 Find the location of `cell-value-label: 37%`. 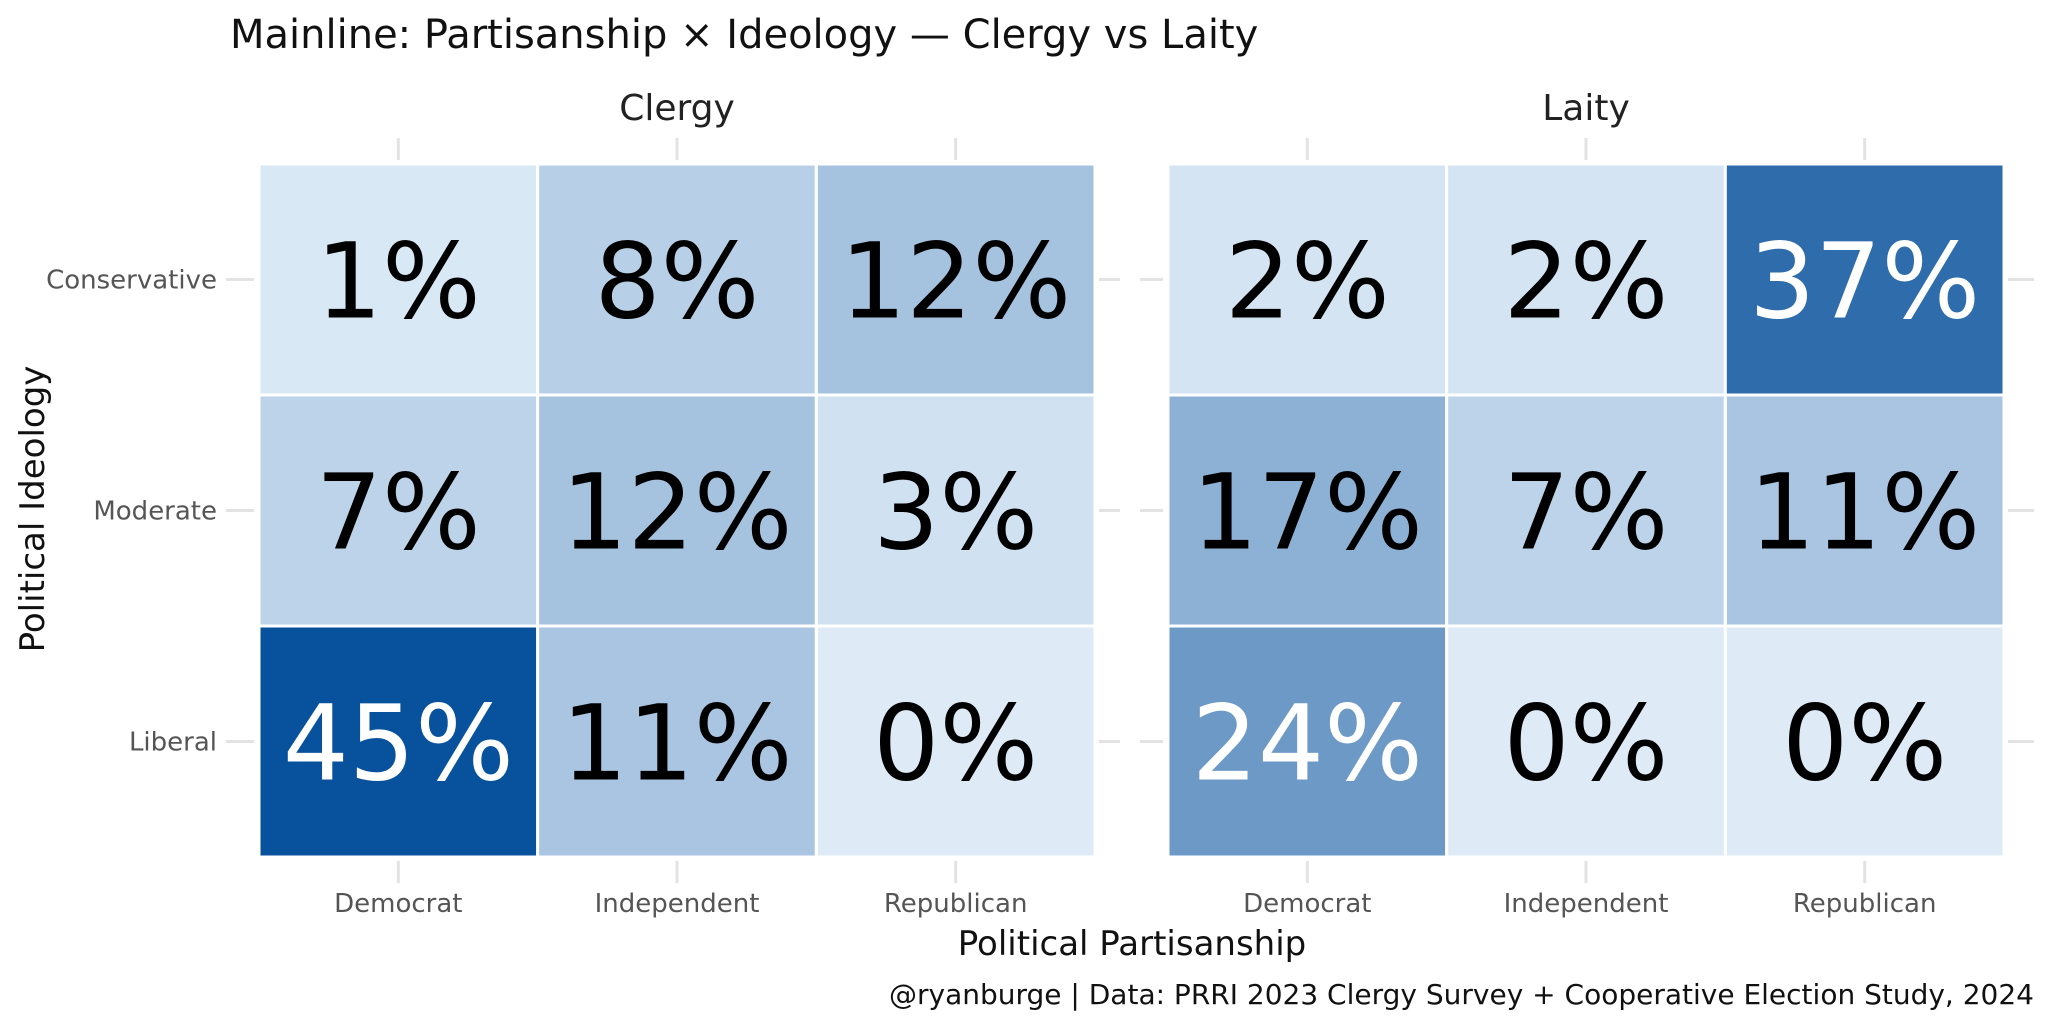

cell-value-label: 37% is located at coordinates (1864, 282).